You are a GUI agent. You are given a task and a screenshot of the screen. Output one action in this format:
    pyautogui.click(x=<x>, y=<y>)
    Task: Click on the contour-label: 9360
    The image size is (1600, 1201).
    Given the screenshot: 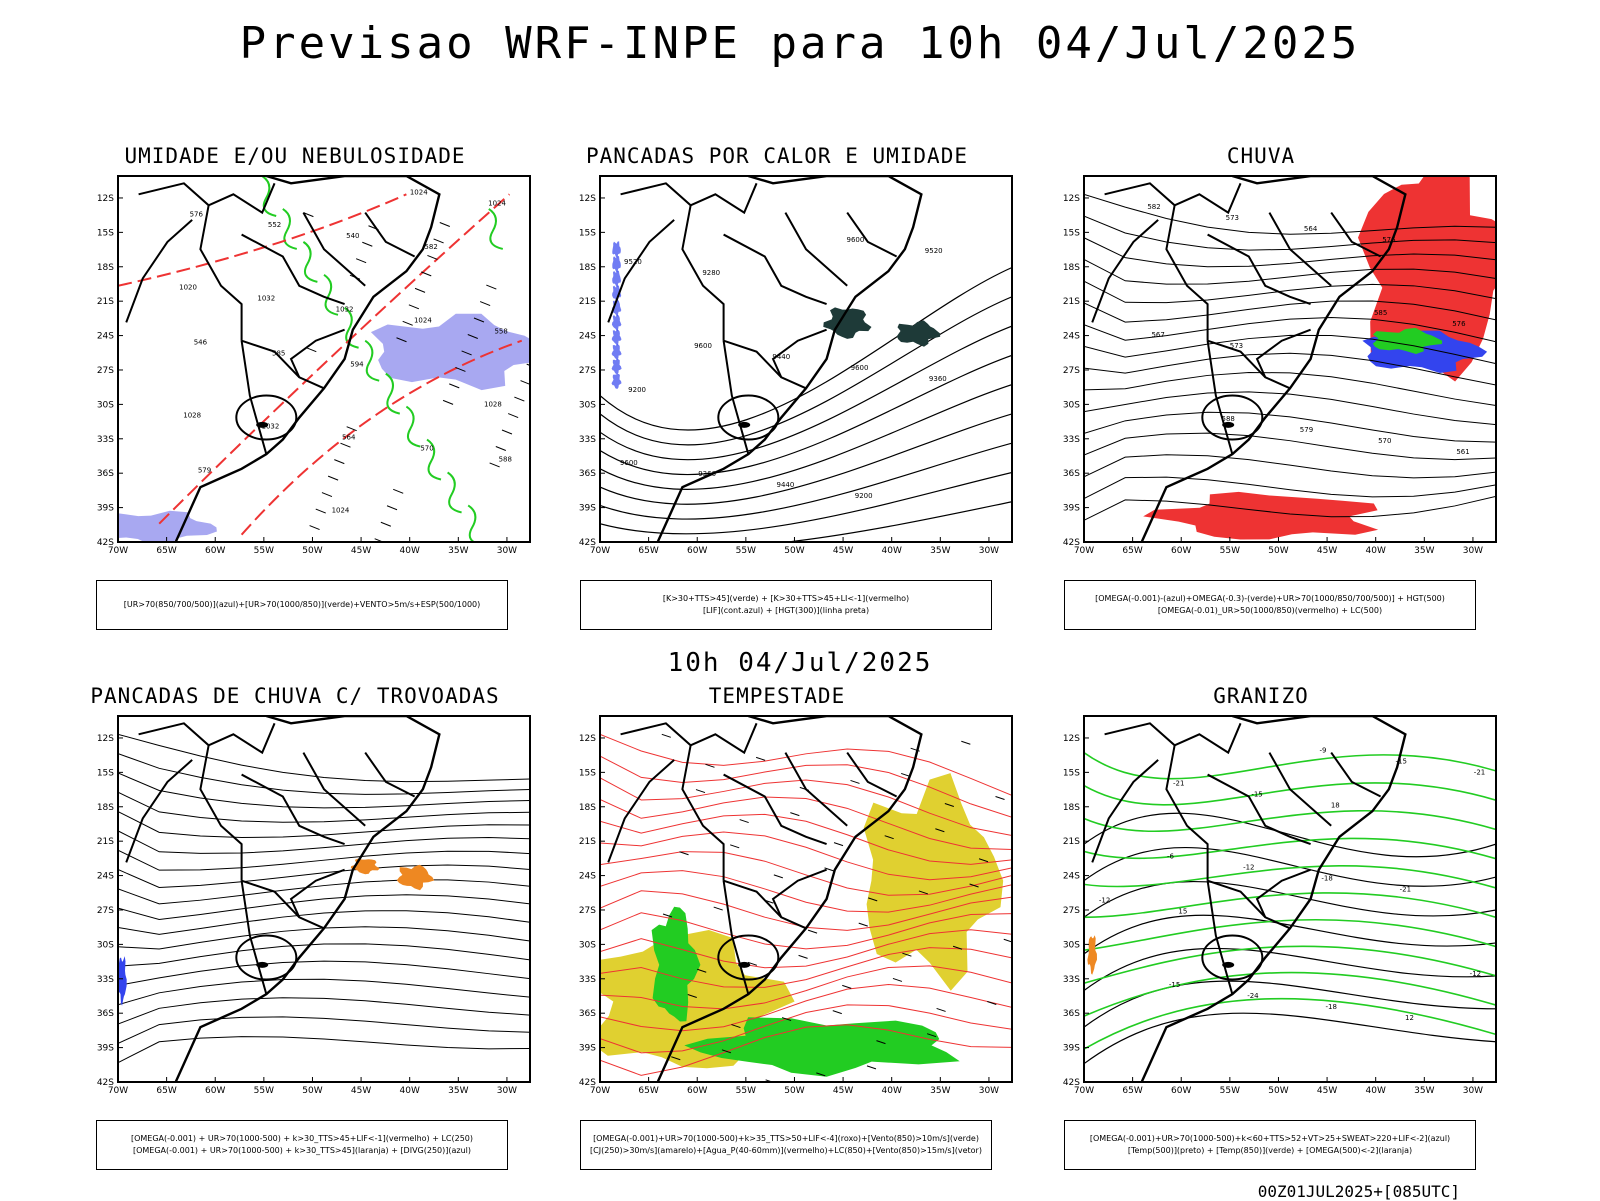 What is the action you would take?
    pyautogui.click(x=707, y=474)
    